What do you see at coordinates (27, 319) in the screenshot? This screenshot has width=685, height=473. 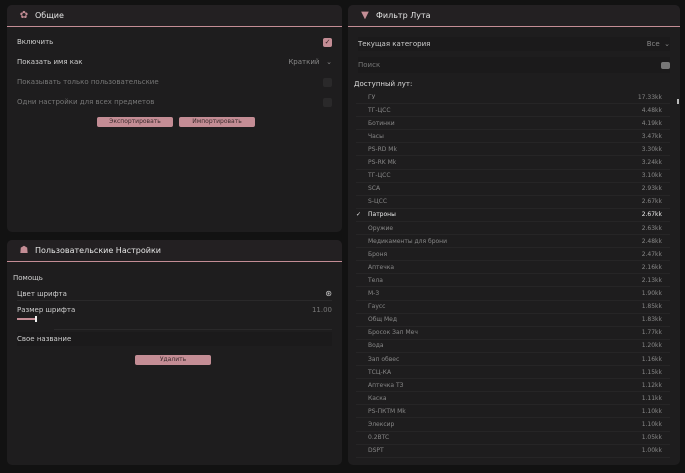 I see `font-size-slider` at bounding box center [27, 319].